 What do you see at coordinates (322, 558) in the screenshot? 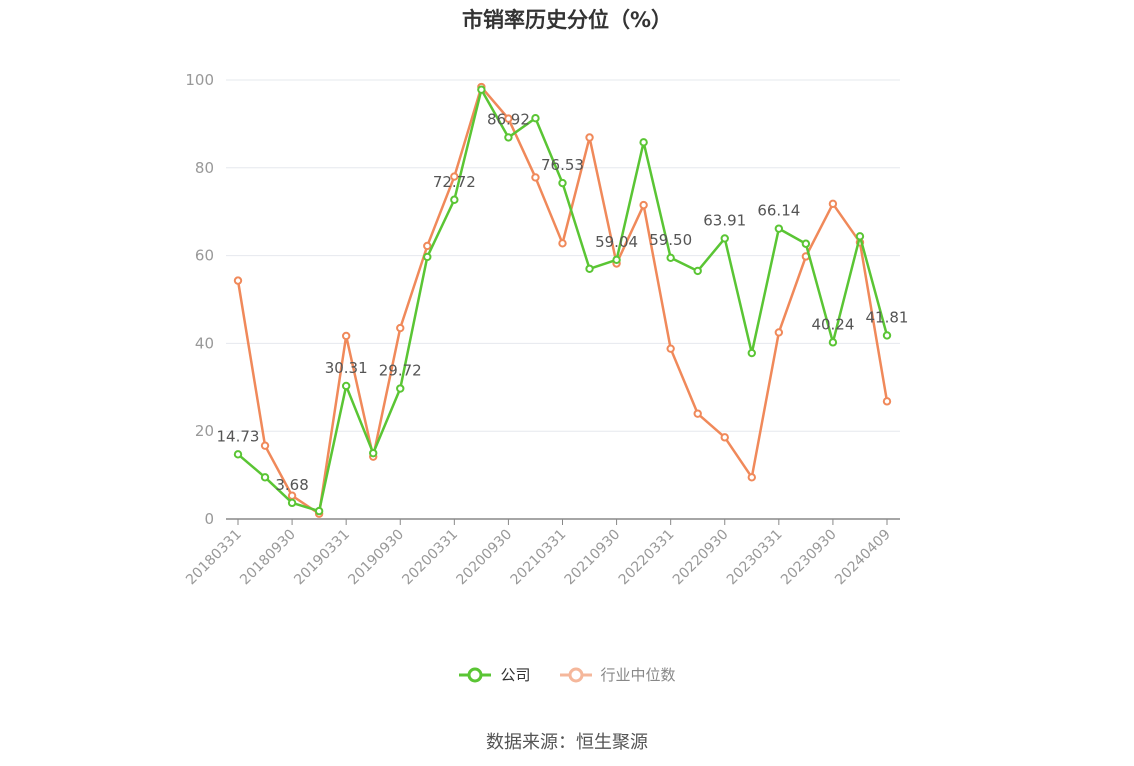
I see `x-tick-label: 20190331` at bounding box center [322, 558].